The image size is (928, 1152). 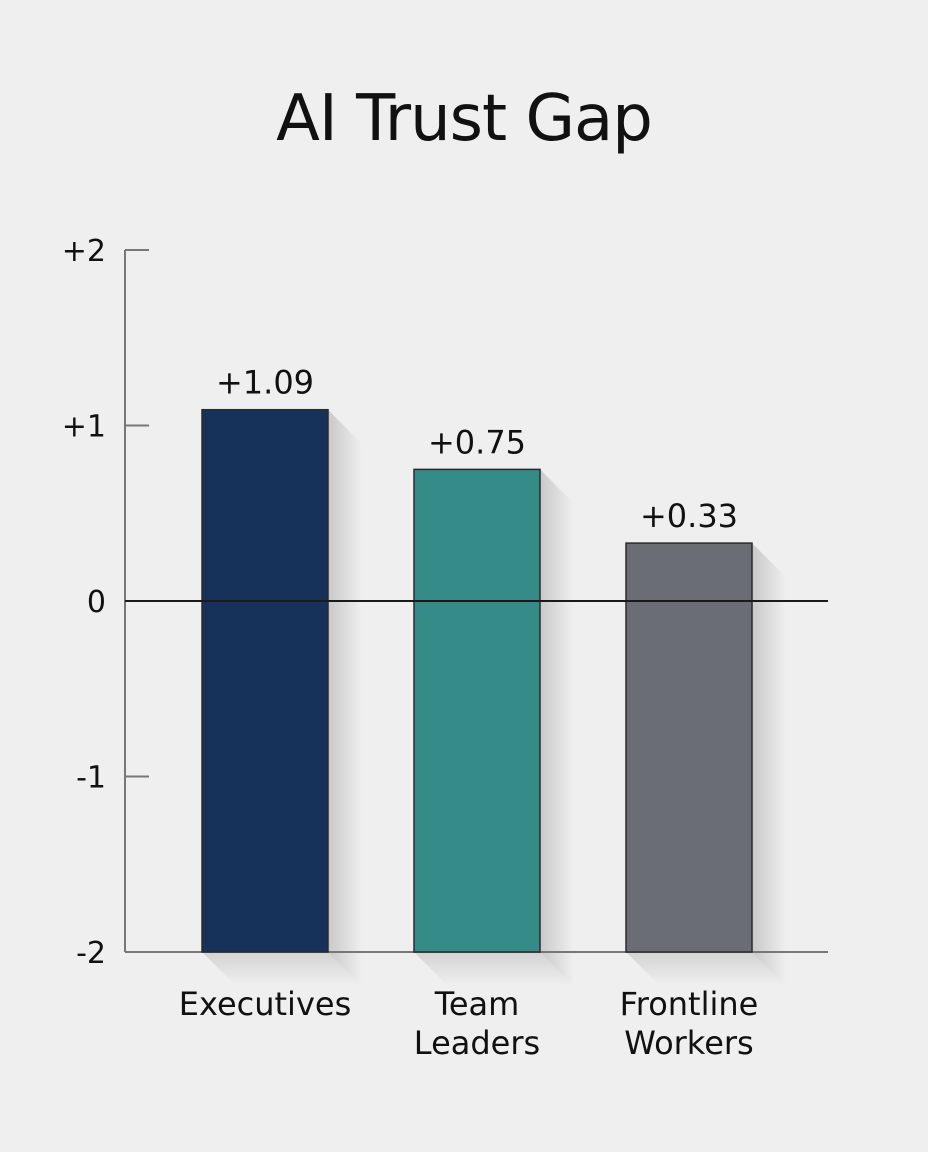 What do you see at coordinates (688, 1043) in the screenshot?
I see `category-label: Workers` at bounding box center [688, 1043].